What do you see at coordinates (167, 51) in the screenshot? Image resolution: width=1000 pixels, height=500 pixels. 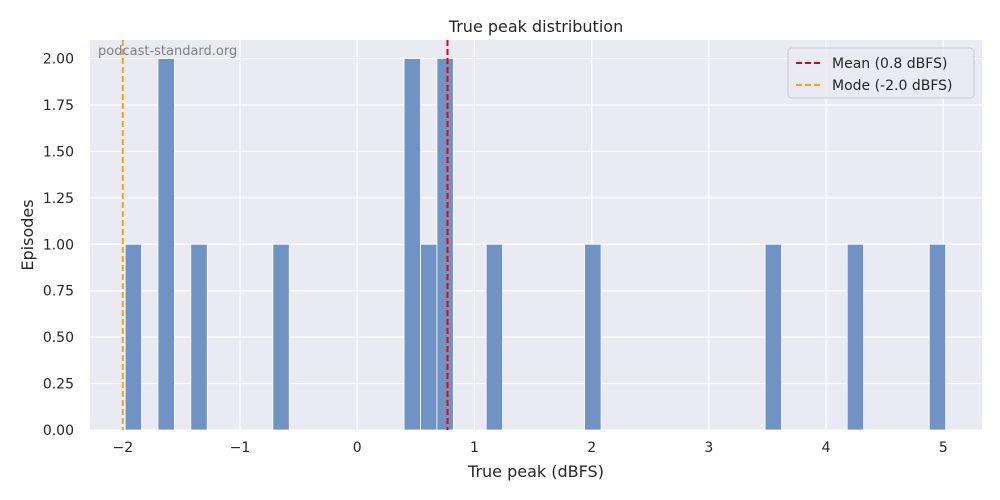 I see `watermark-text: podcast-standard.org` at bounding box center [167, 51].